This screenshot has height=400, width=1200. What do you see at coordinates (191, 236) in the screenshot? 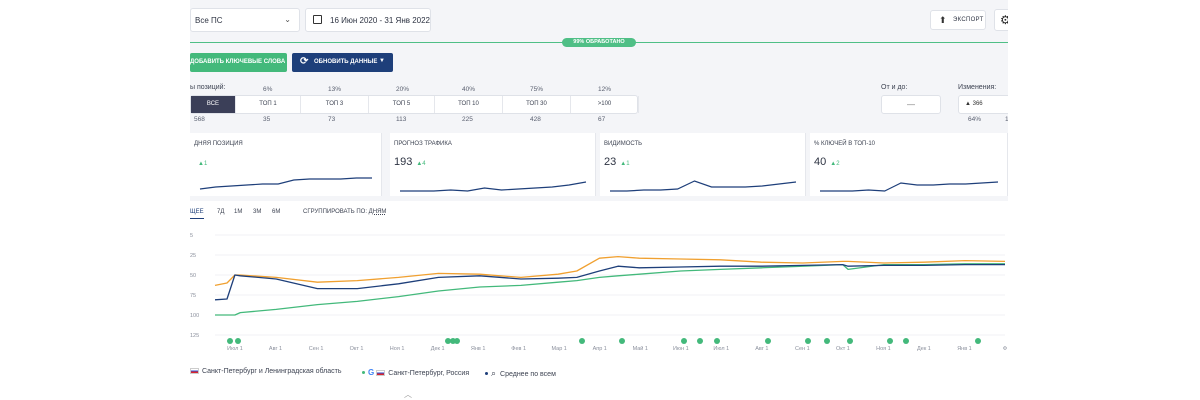
I see `y-tick-label: 5` at bounding box center [191, 236].